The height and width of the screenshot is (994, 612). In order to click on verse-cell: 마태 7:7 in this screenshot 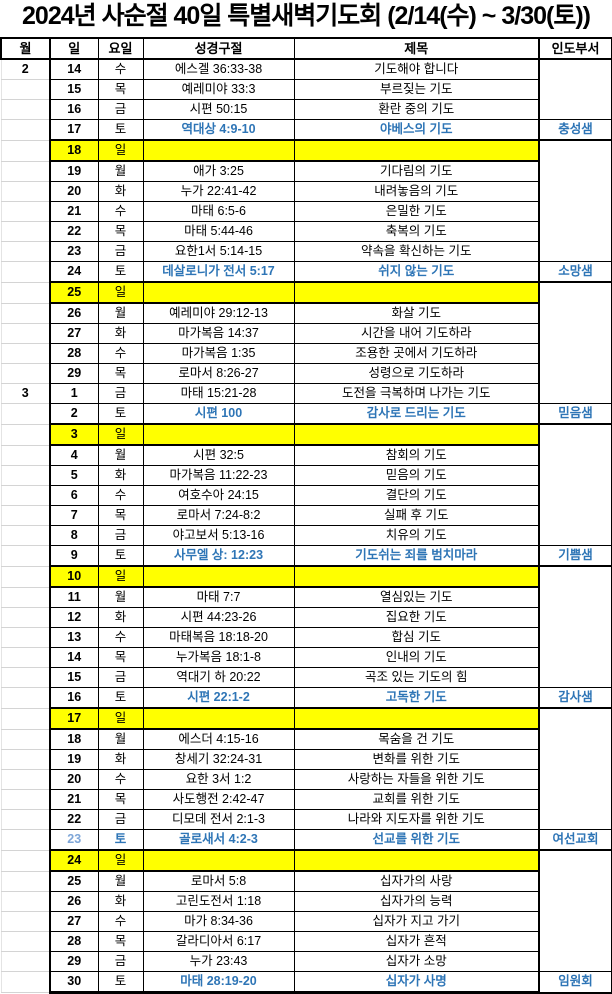, I will do `click(218, 597)`.